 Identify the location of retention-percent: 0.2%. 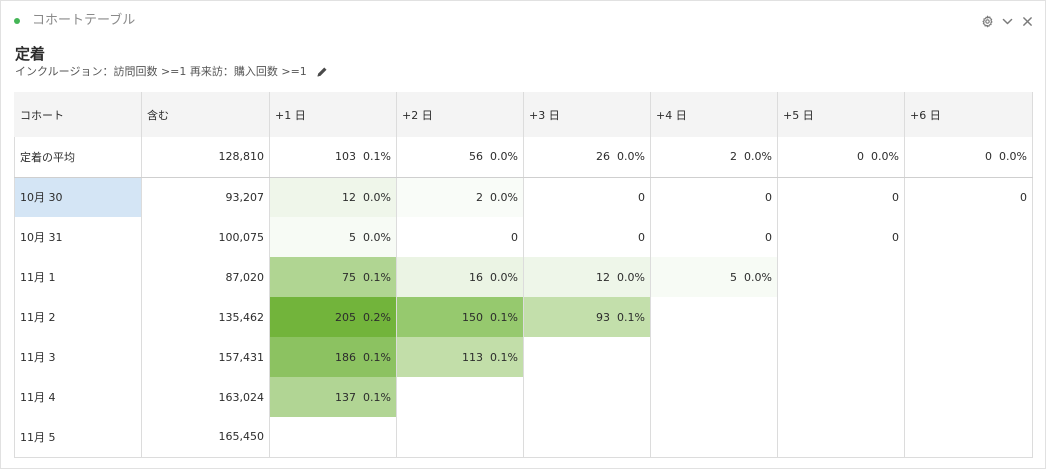
(377, 317).